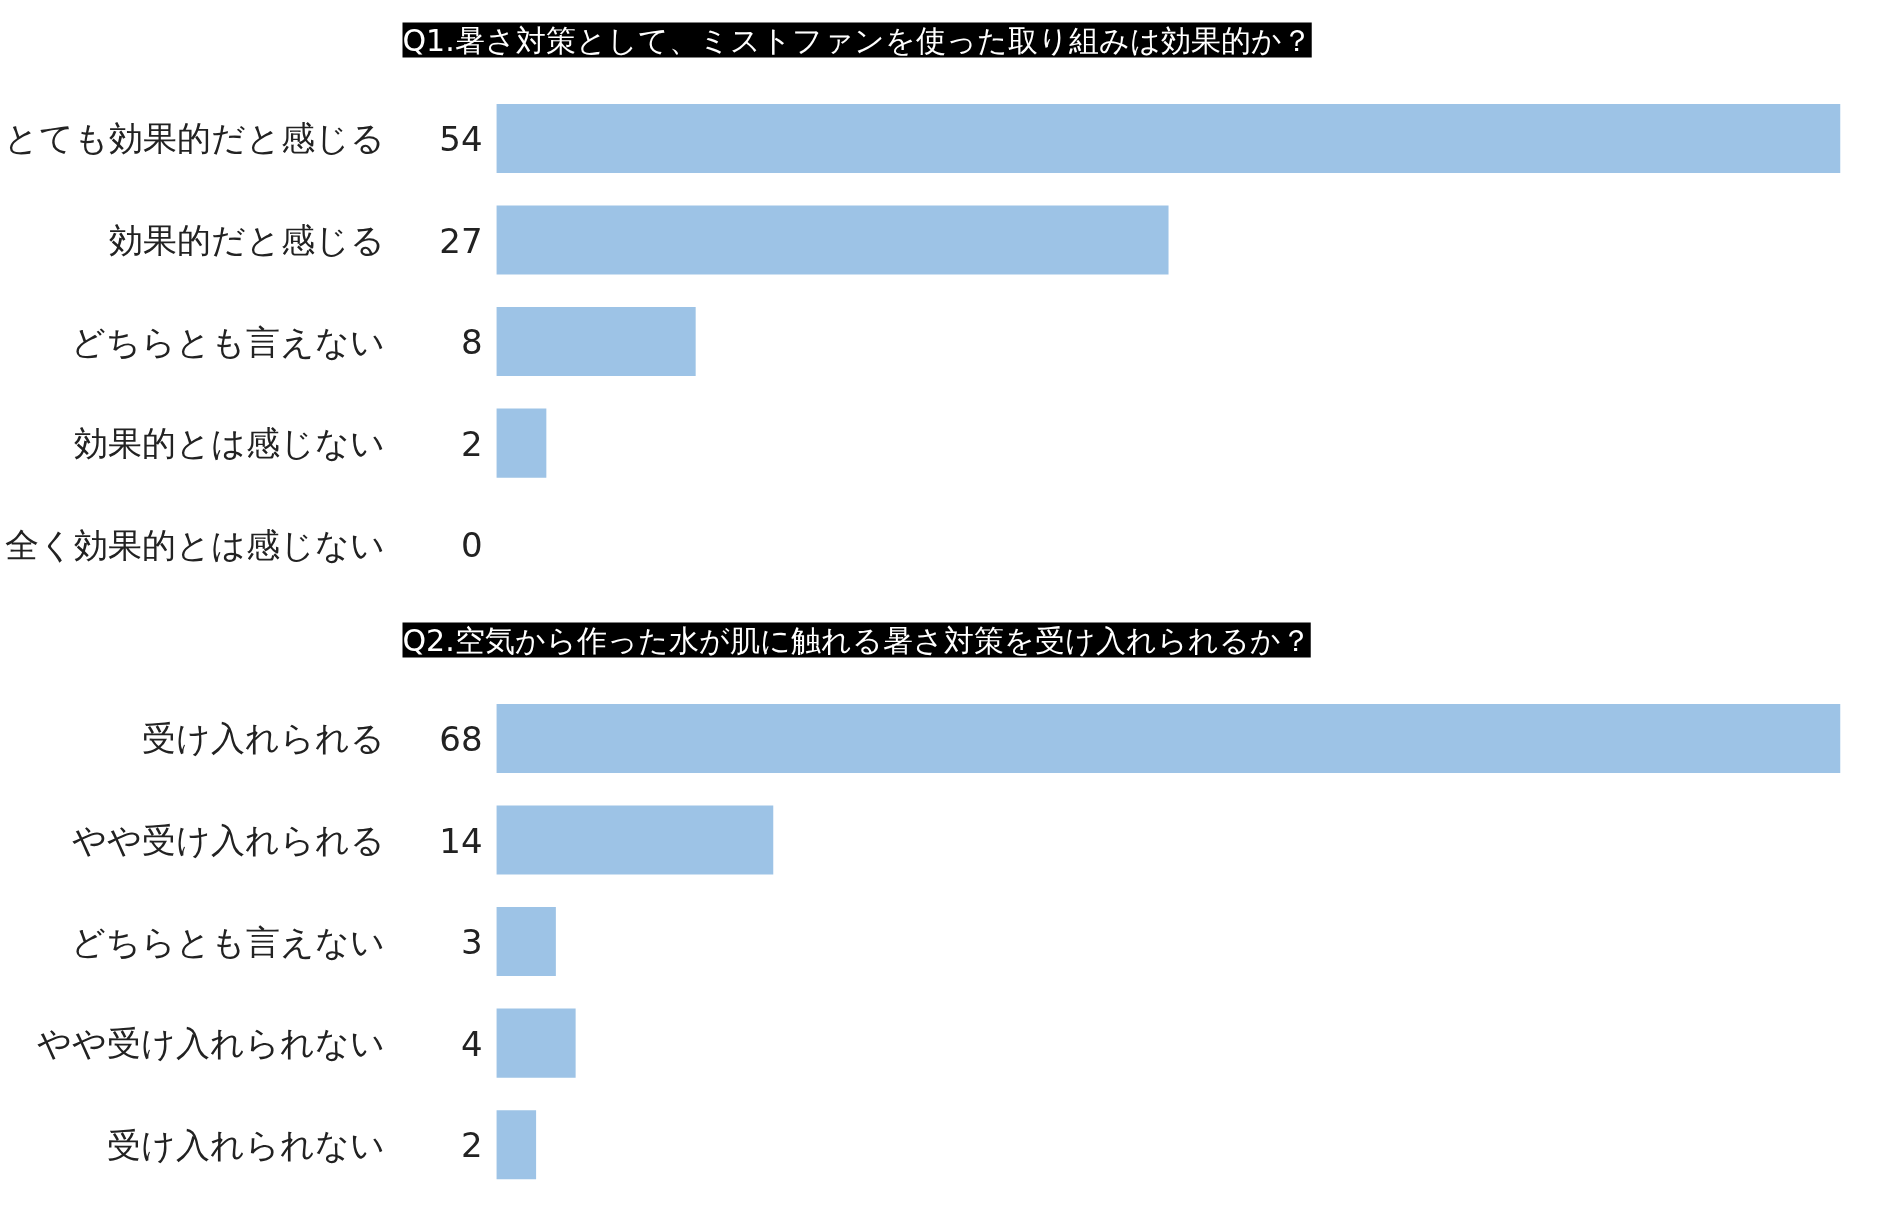 Image resolution: width=1880 pixels, height=1212 pixels. I want to click on y-tick-label: 効果的とは感じない, so click(229, 443).